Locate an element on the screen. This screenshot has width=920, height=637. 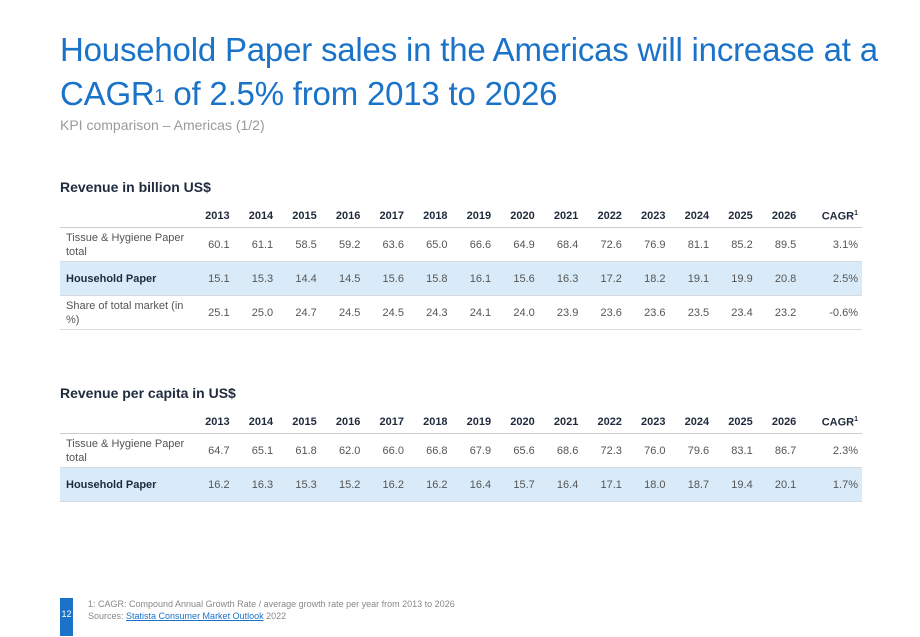
table-cell: 66.6 is located at coordinates (480, 244).